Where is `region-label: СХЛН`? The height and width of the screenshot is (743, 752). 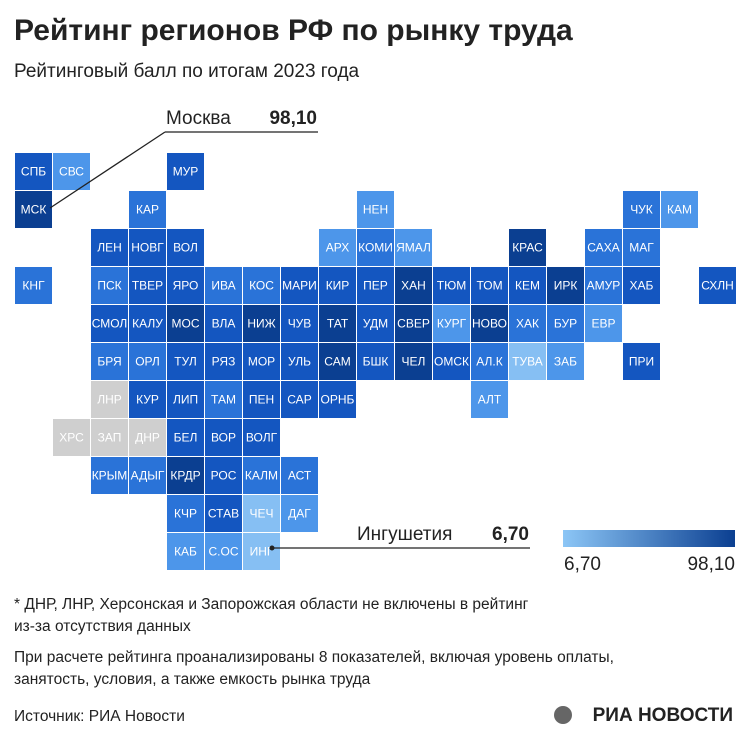 region-label: СХЛН is located at coordinates (717, 286).